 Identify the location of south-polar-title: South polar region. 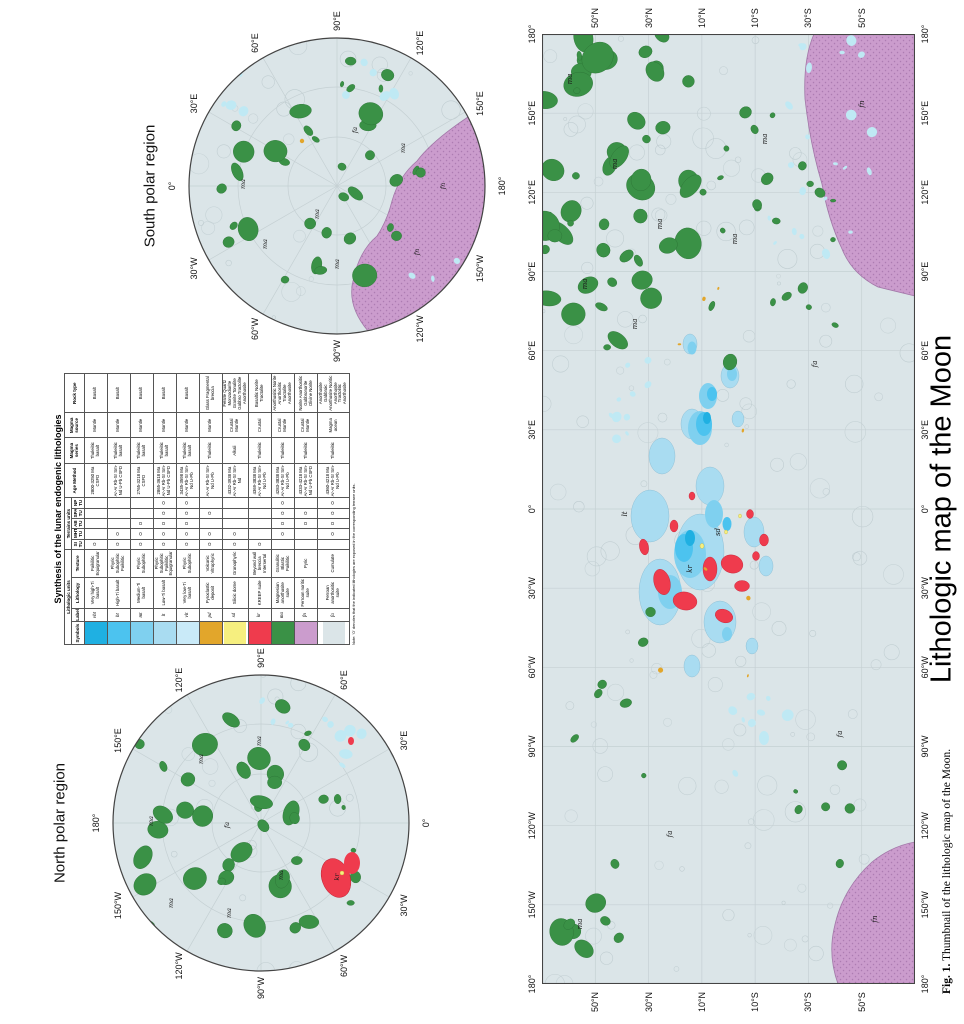
(150, 186).